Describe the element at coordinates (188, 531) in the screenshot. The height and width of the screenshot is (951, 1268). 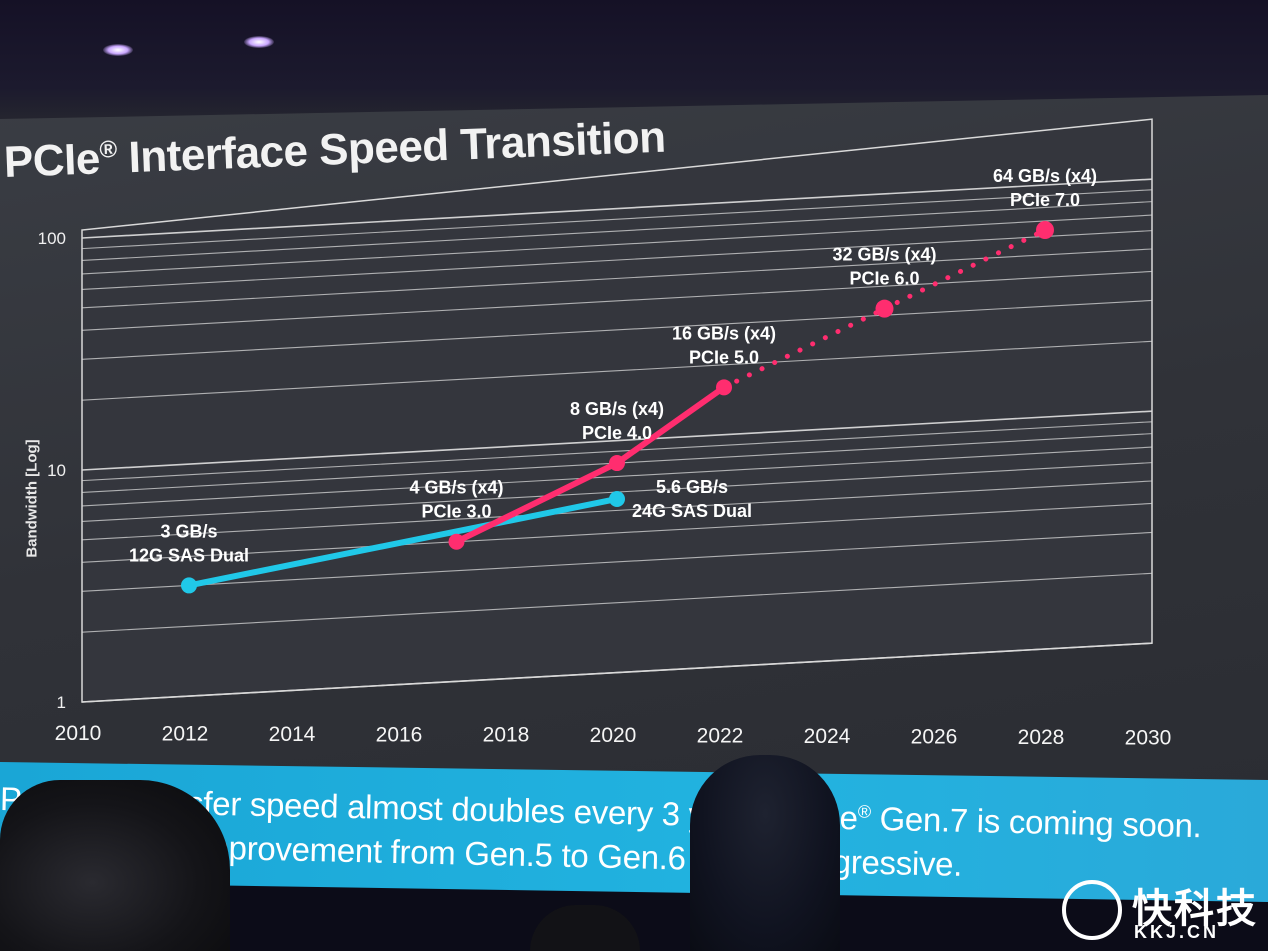
I see `data-label-value: 3 GB/s` at that location.